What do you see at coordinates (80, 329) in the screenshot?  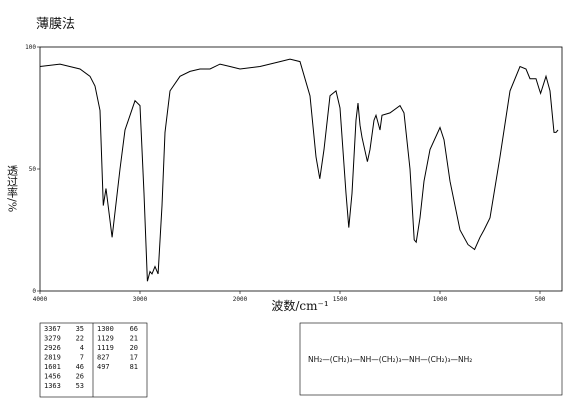 I see `peak-table-cell: 35` at bounding box center [80, 329].